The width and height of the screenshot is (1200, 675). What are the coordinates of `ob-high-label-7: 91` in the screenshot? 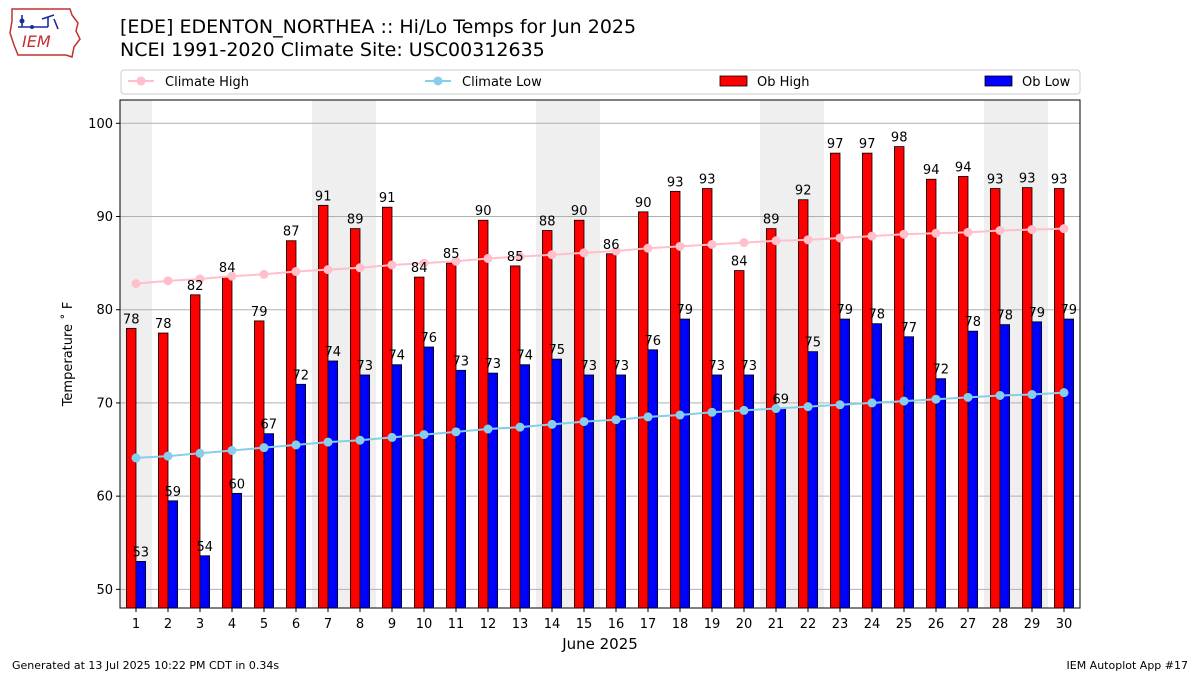 It's located at (323, 196).